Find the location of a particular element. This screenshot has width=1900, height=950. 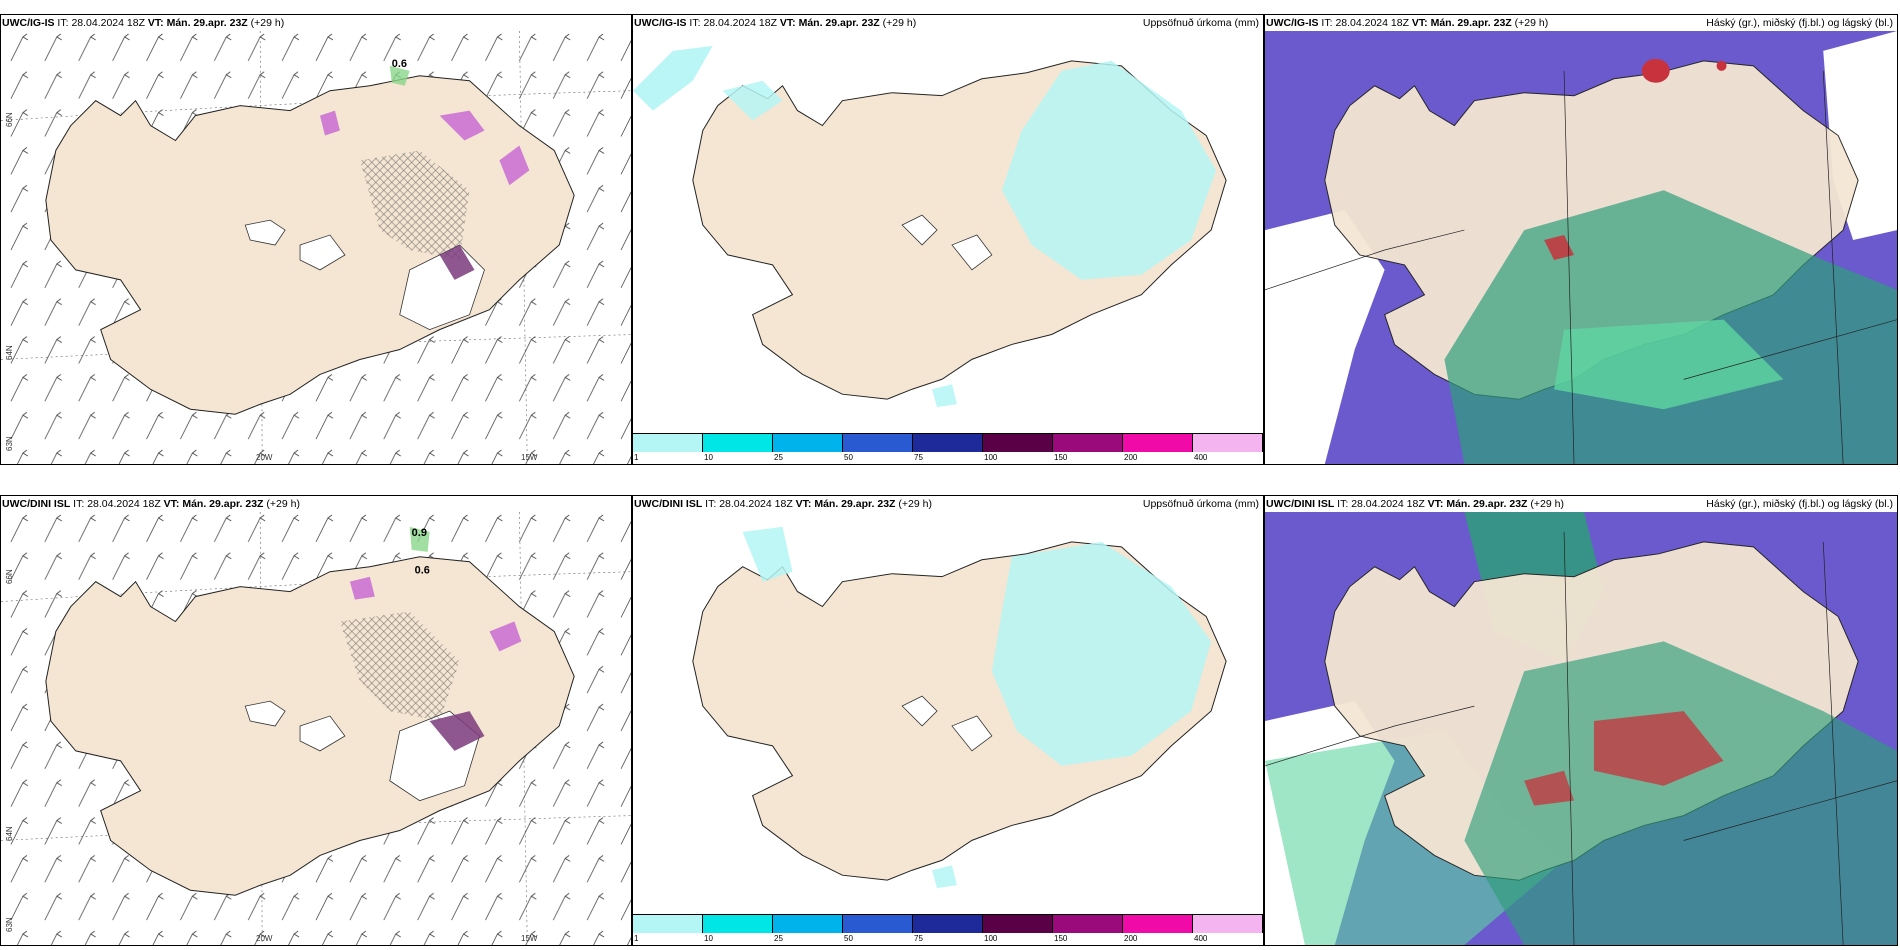

tick-label: 400 is located at coordinates (1201, 457).